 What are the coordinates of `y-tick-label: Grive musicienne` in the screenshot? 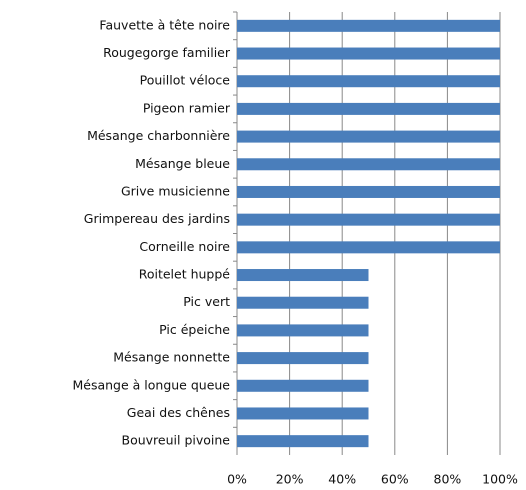 It's located at (175, 190).